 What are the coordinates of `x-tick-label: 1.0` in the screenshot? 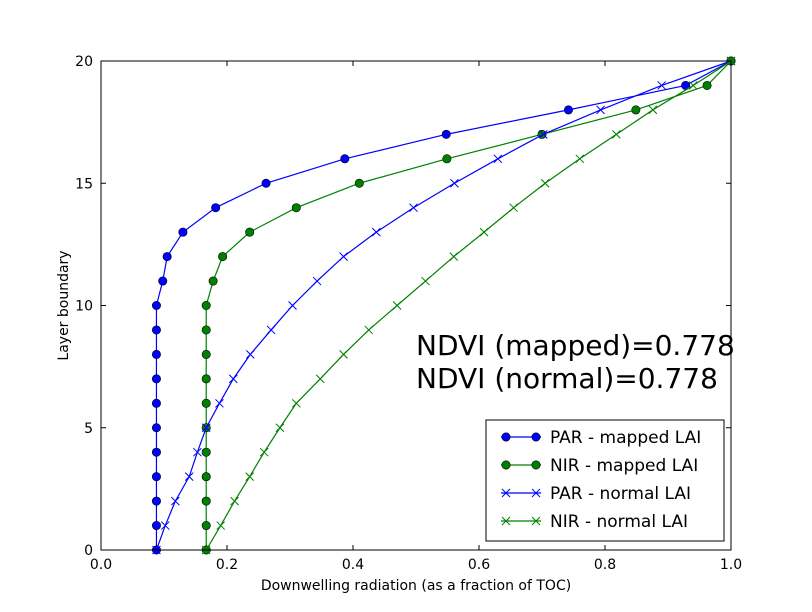 It's located at (731, 565).